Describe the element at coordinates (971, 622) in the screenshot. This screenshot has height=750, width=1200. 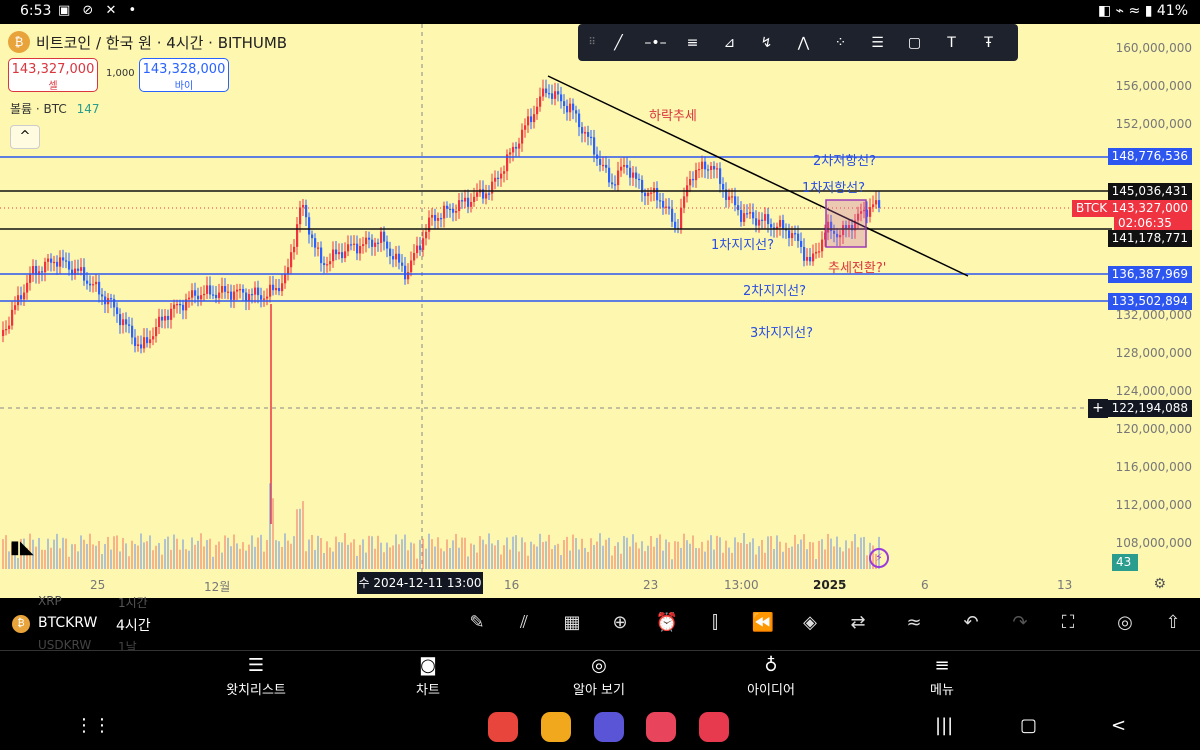
I see `undo-icon: ↶` at that location.